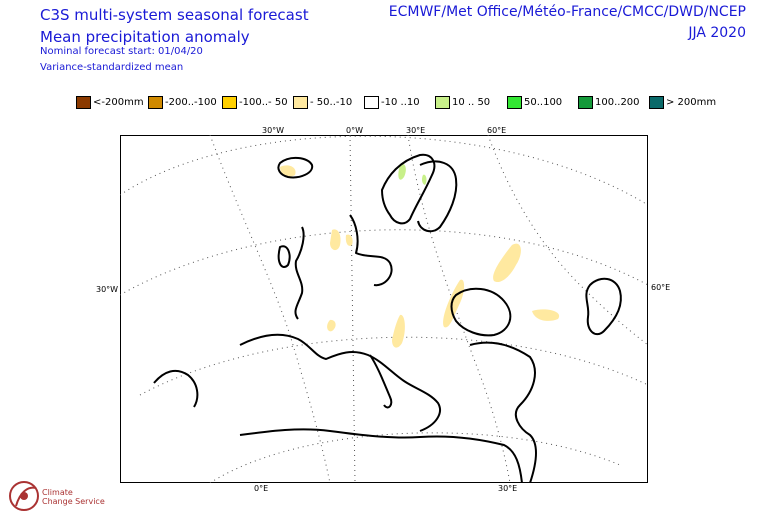 Image resolution: width=760 pixels, height=521 pixels. What do you see at coordinates (261, 488) in the screenshot?
I see `bottom-lon-label: 0°E` at bounding box center [261, 488].